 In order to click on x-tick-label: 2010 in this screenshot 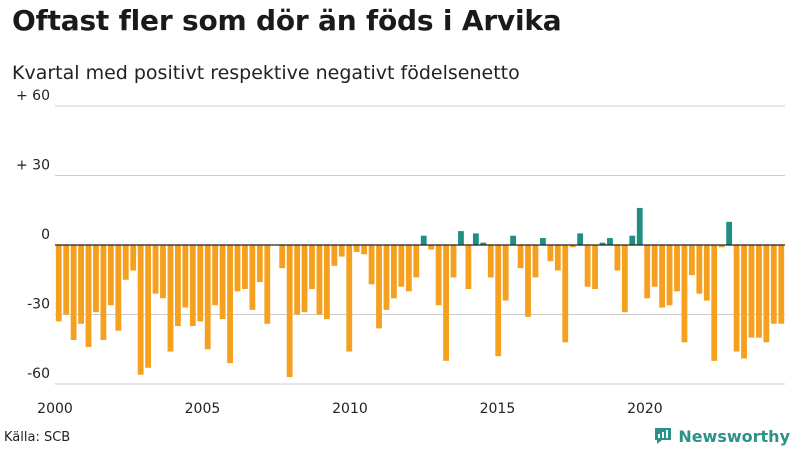, I will do `click(350, 409)`.